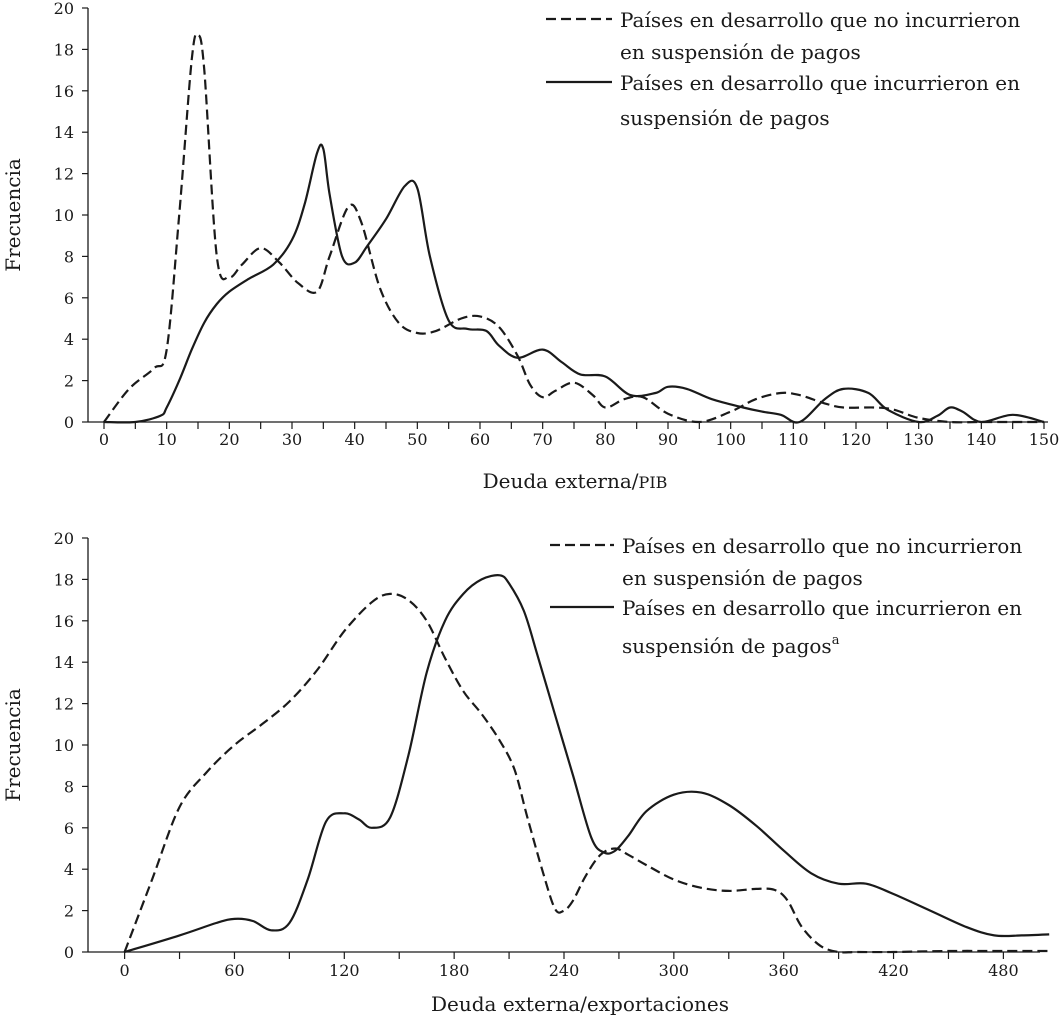  Describe the element at coordinates (783, 970) in the screenshot. I see `x-tick-label: 360` at that location.